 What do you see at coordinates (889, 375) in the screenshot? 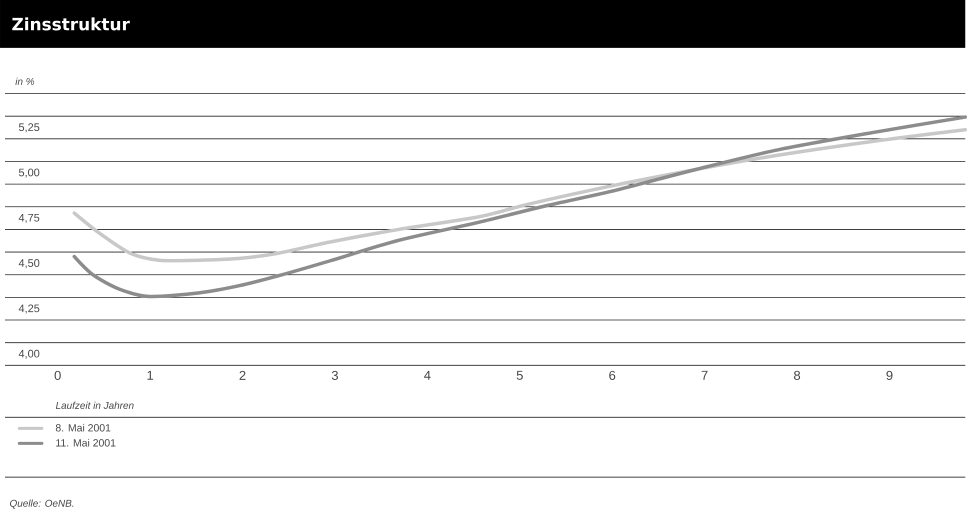
I see `x-tick-label: 9` at bounding box center [889, 375].